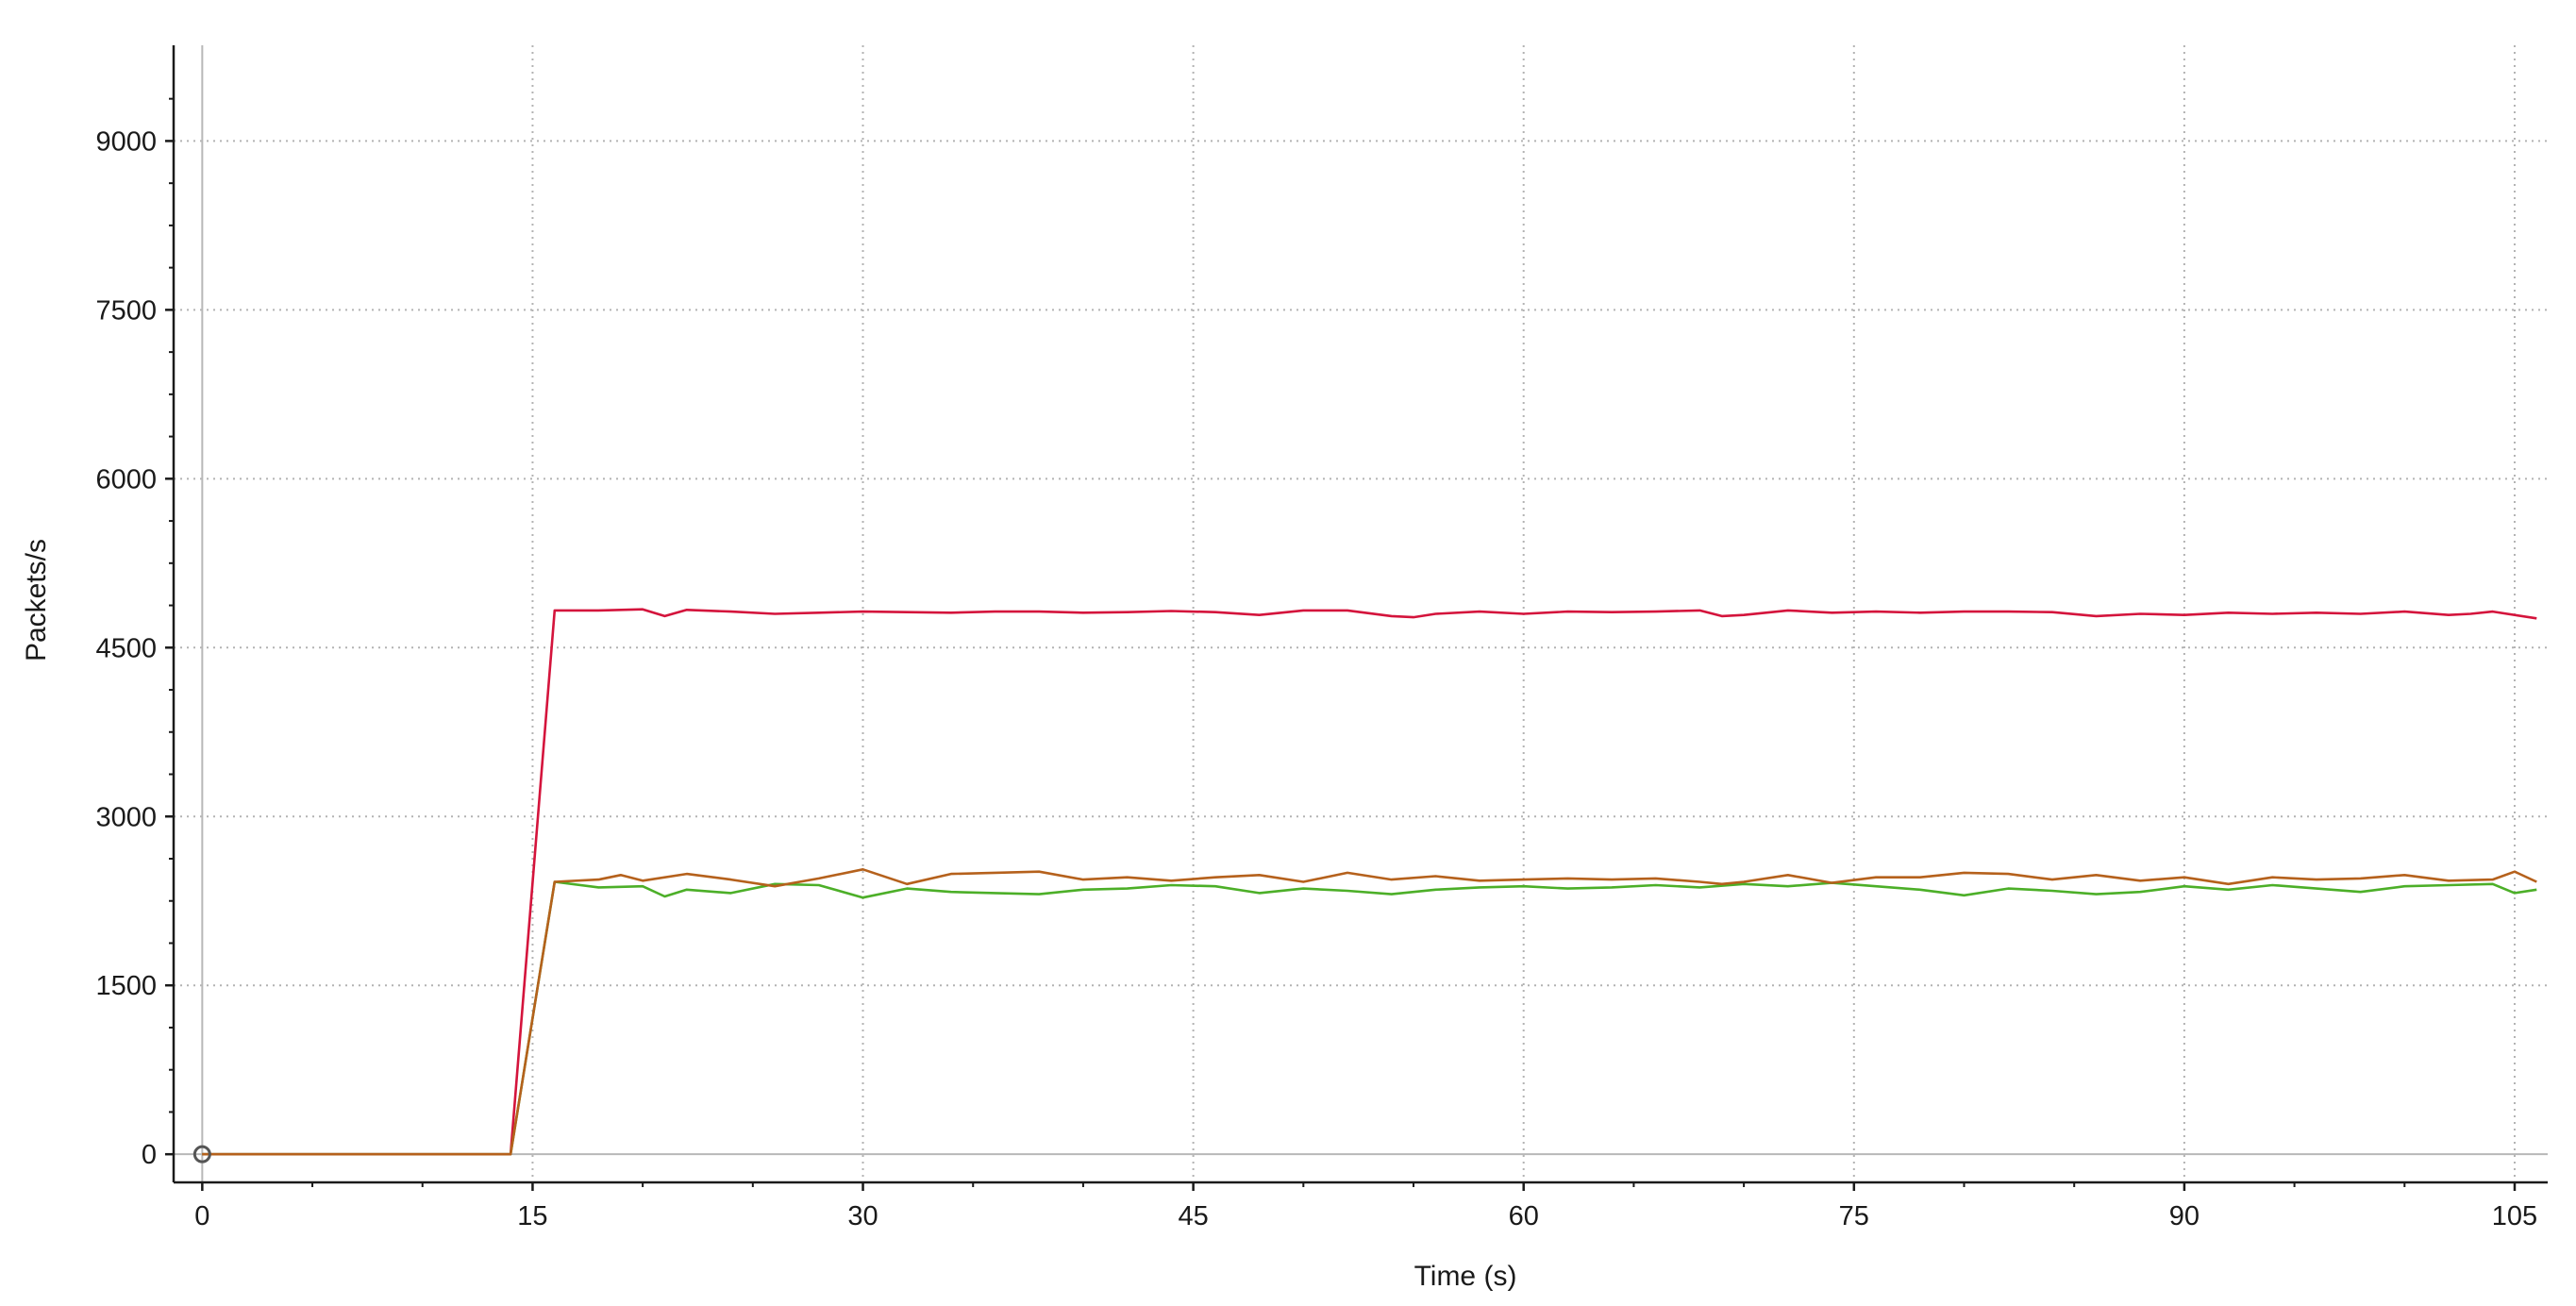  I want to click on x-tick-label: 30, so click(862, 1216).